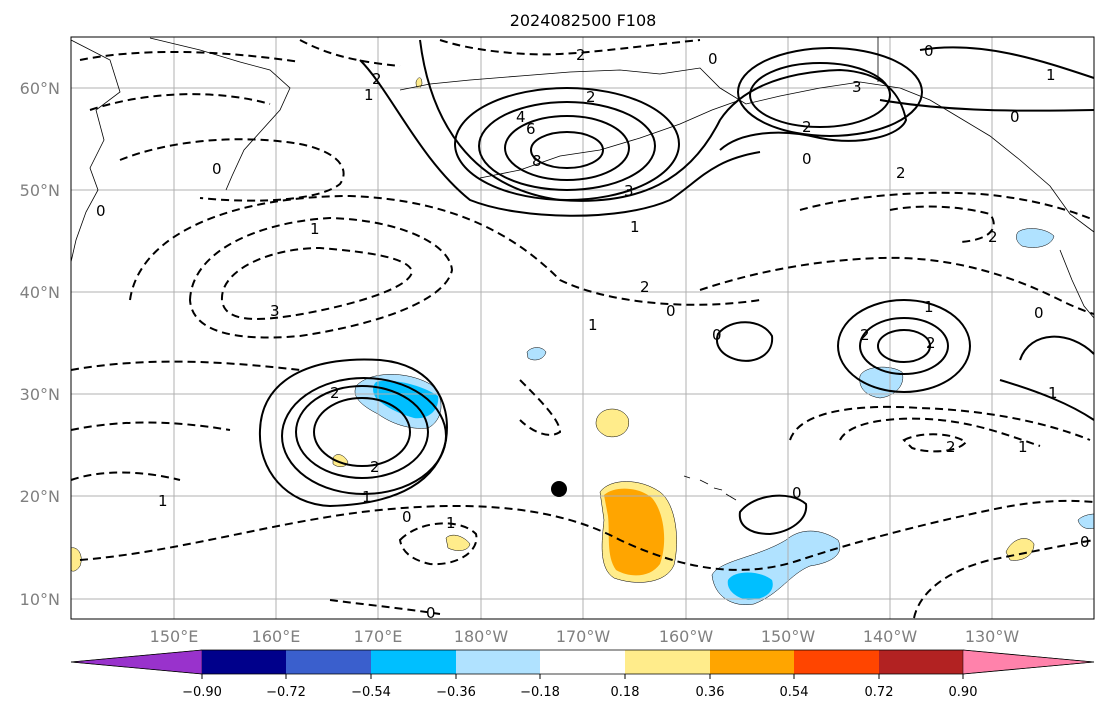  Describe the element at coordinates (788, 636) in the screenshot. I see `lon-label: 150°W` at that location.